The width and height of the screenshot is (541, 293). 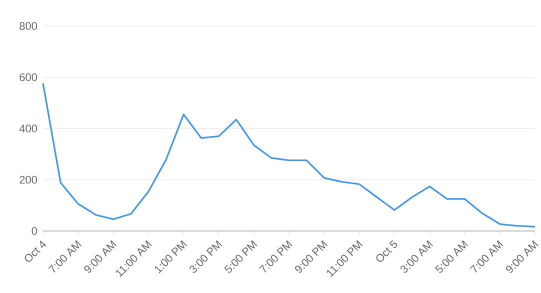 What do you see at coordinates (416, 256) in the screenshot?
I see `x-tick-label: 3:00 AM` at bounding box center [416, 256].